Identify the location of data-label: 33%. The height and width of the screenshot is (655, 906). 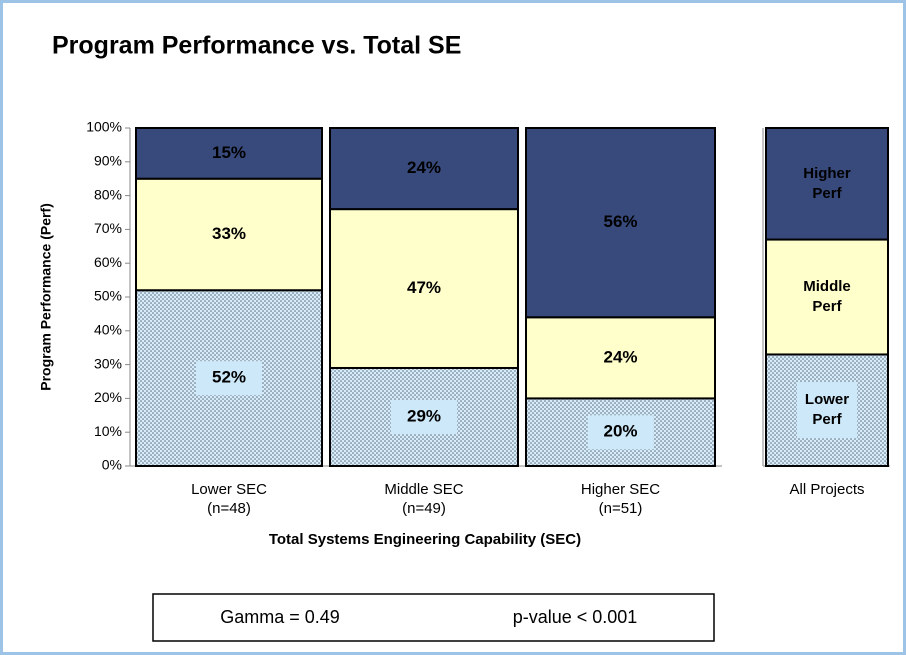
(229, 233).